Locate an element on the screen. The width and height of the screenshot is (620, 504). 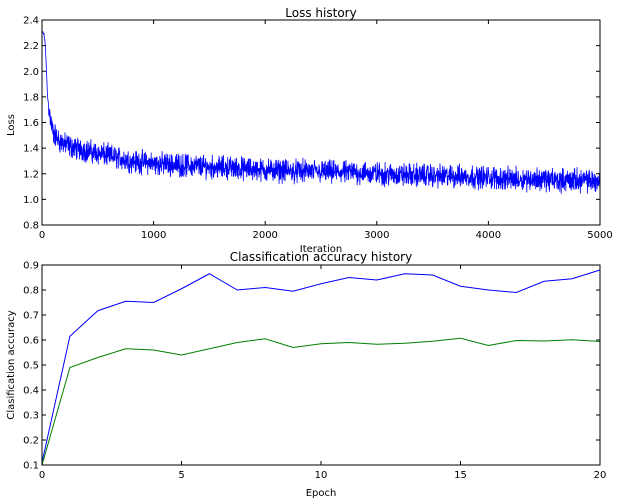
loss-x-tick-label: 4000 is located at coordinates (488, 235).